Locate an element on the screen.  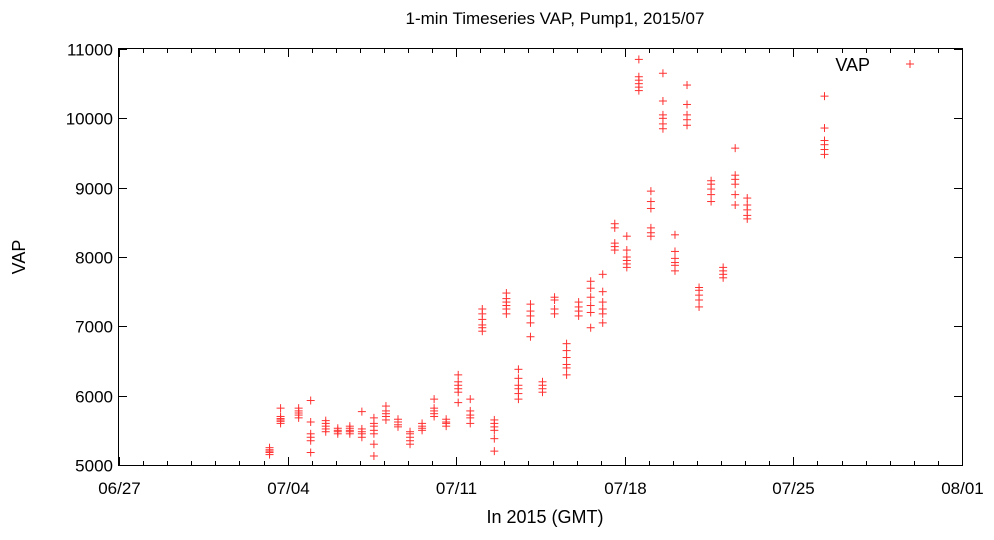
legend-marker-plus is located at coordinates (910, 64).